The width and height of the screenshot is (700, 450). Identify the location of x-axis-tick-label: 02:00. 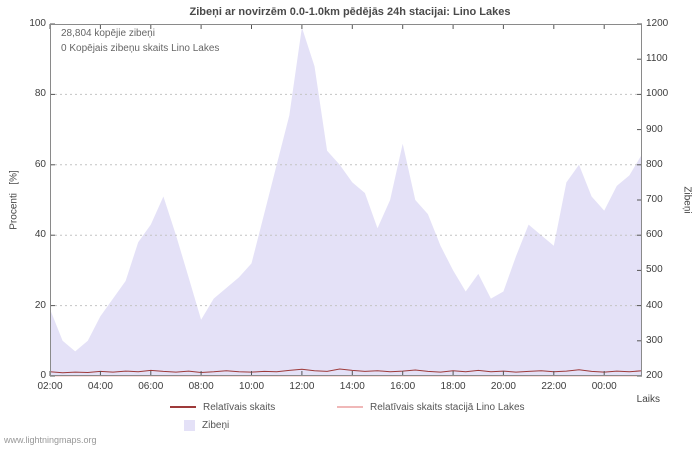
(50, 386).